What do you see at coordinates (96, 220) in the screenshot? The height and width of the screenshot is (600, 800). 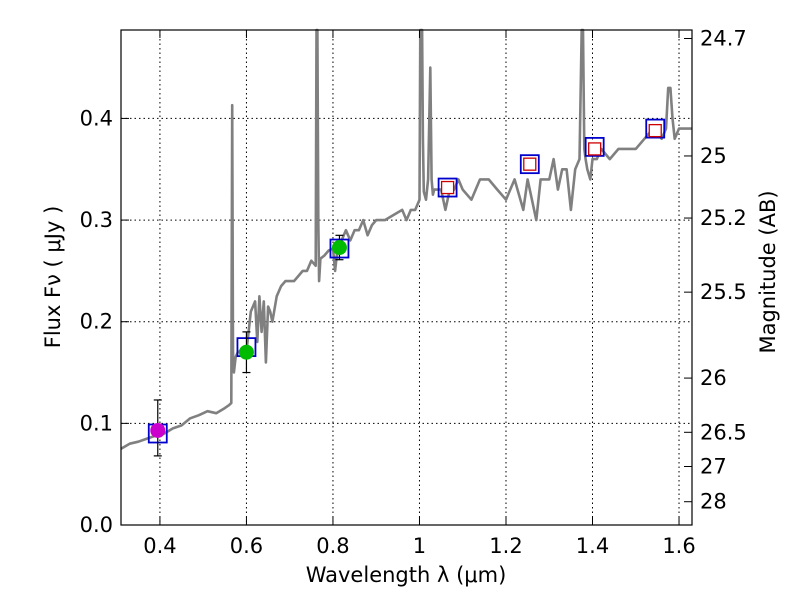 I see `y-tick-label: 0.3` at bounding box center [96, 220].